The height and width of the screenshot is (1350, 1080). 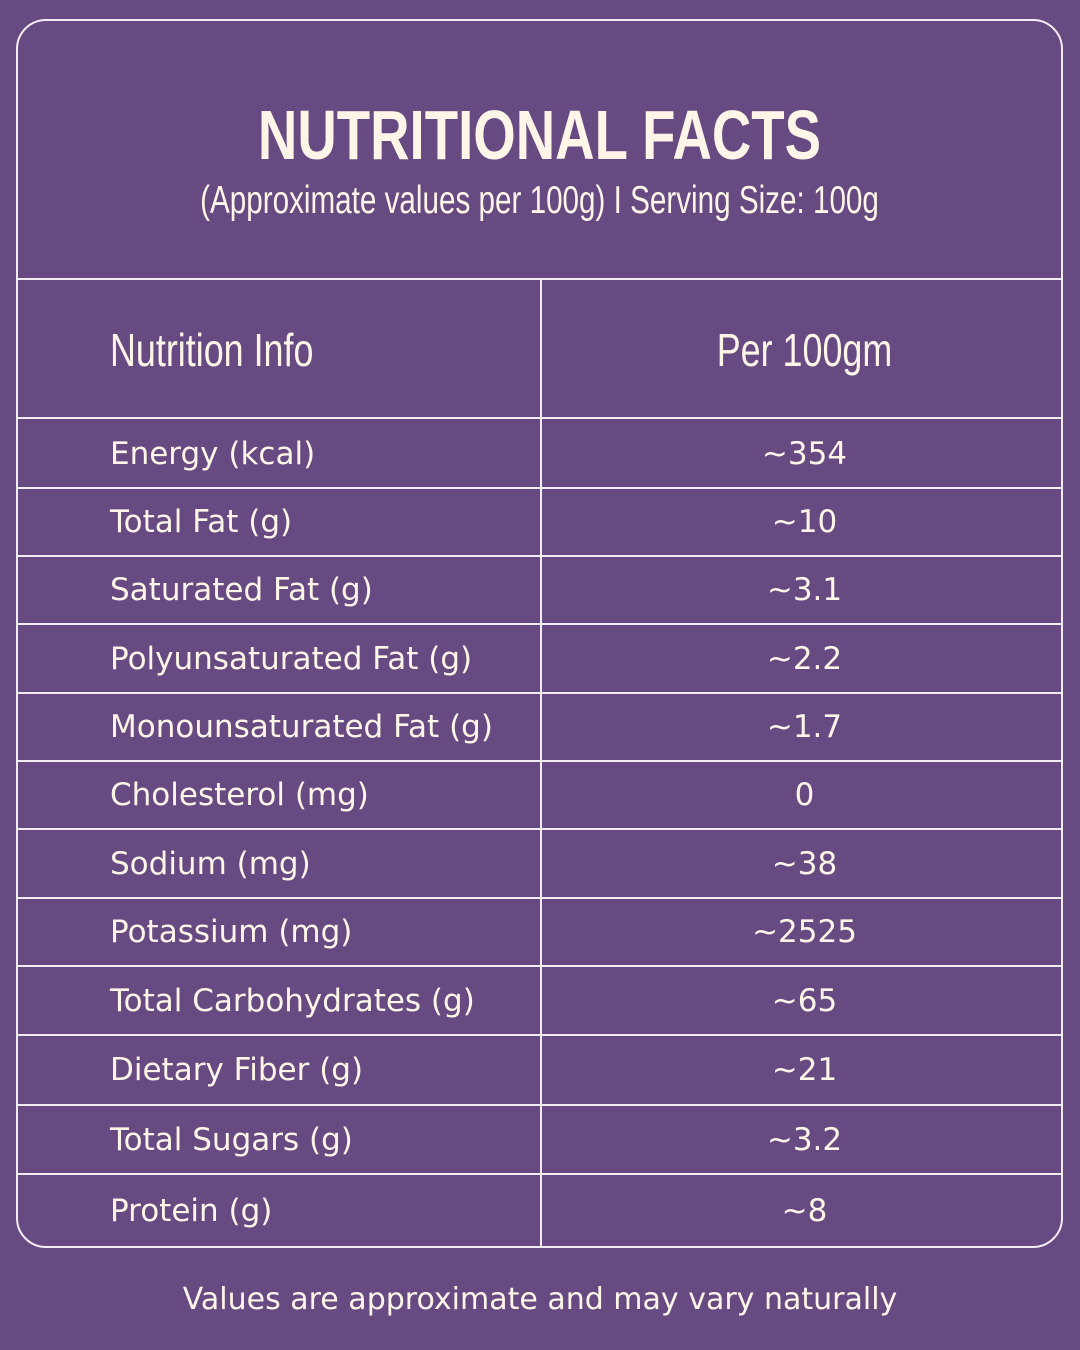 I want to click on column-divider, so click(x=541, y=763).